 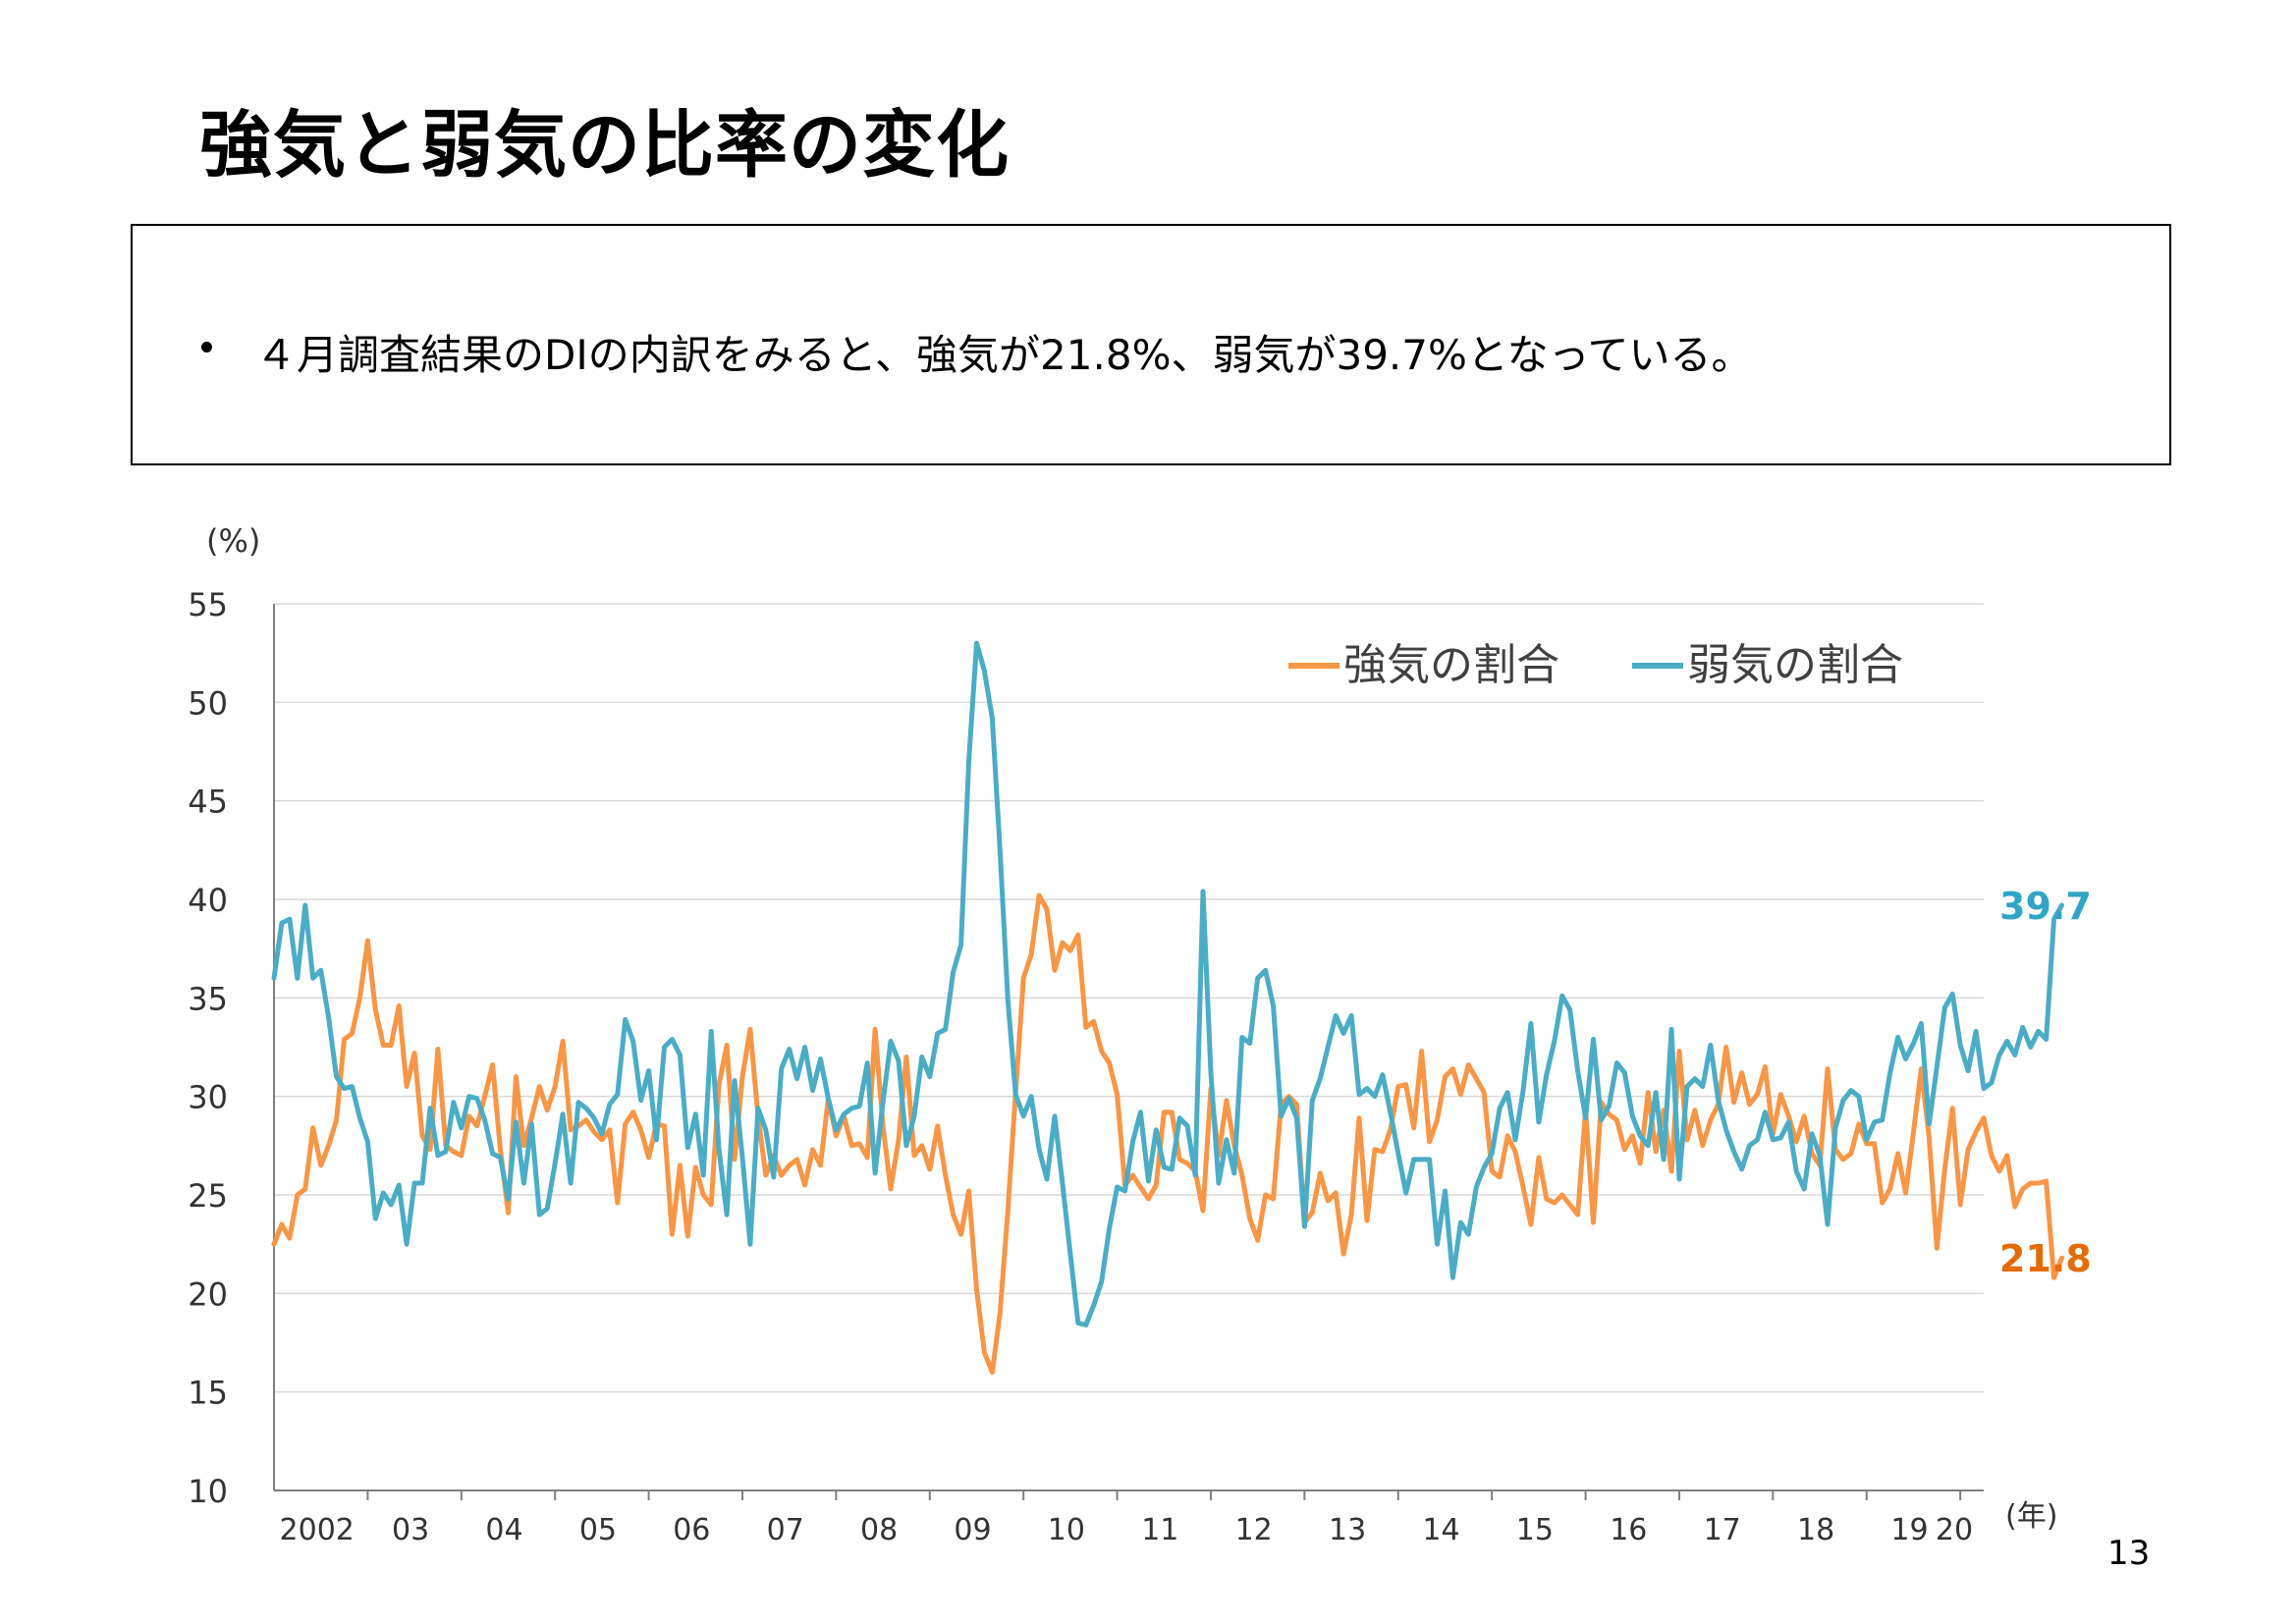 I want to click on y-tick-label-15: 15, so click(x=208, y=1393).